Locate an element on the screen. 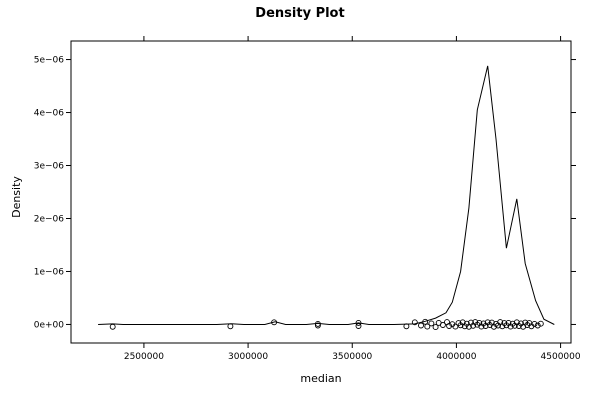 The height and width of the screenshot is (400, 599). y-tick-label: 5e−06 is located at coordinates (49, 61).